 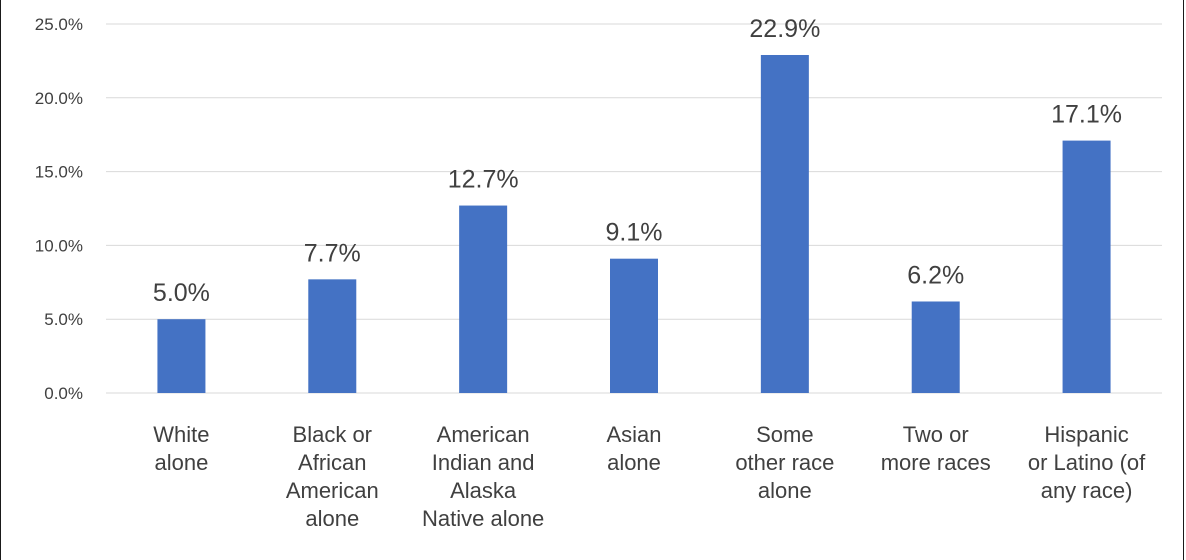 What do you see at coordinates (935, 275) in the screenshot?
I see `data-label: 6.2%` at bounding box center [935, 275].